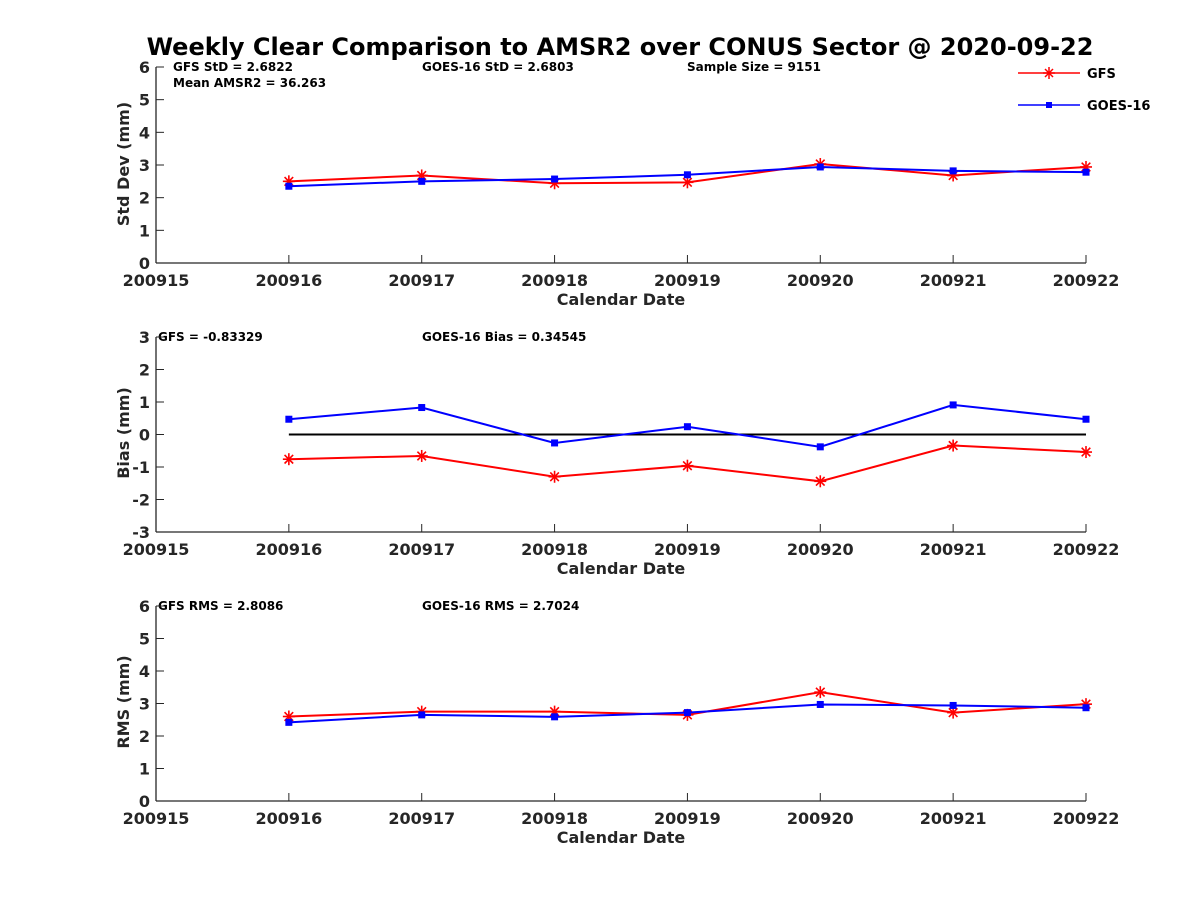 This screenshot has width=1200, height=900. I want to click on legend-marker-gfs, so click(1049, 73).